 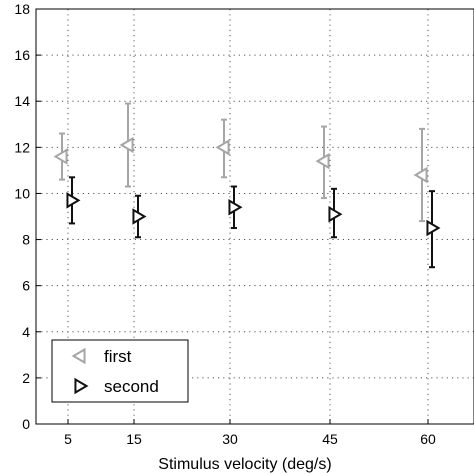 What do you see at coordinates (22, 101) in the screenshot?
I see `y-tick-label: 14` at bounding box center [22, 101].